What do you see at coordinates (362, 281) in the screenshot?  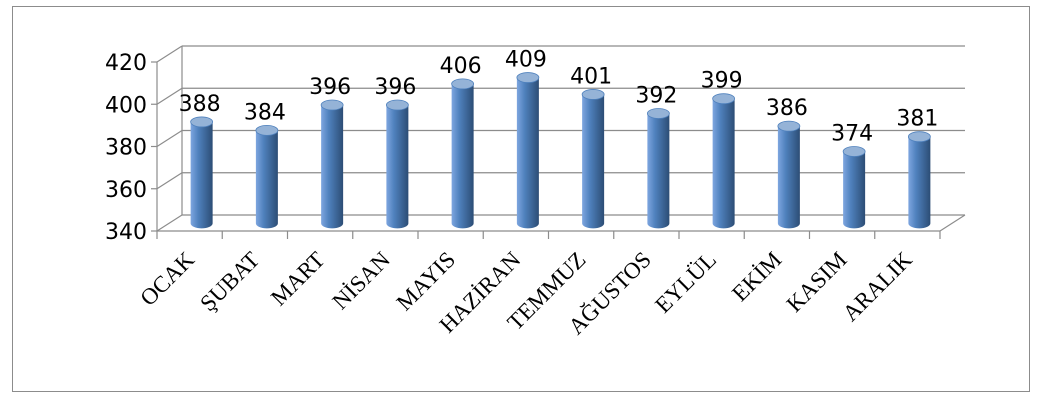 I see `x-tick-label: NİSAN` at bounding box center [362, 281].